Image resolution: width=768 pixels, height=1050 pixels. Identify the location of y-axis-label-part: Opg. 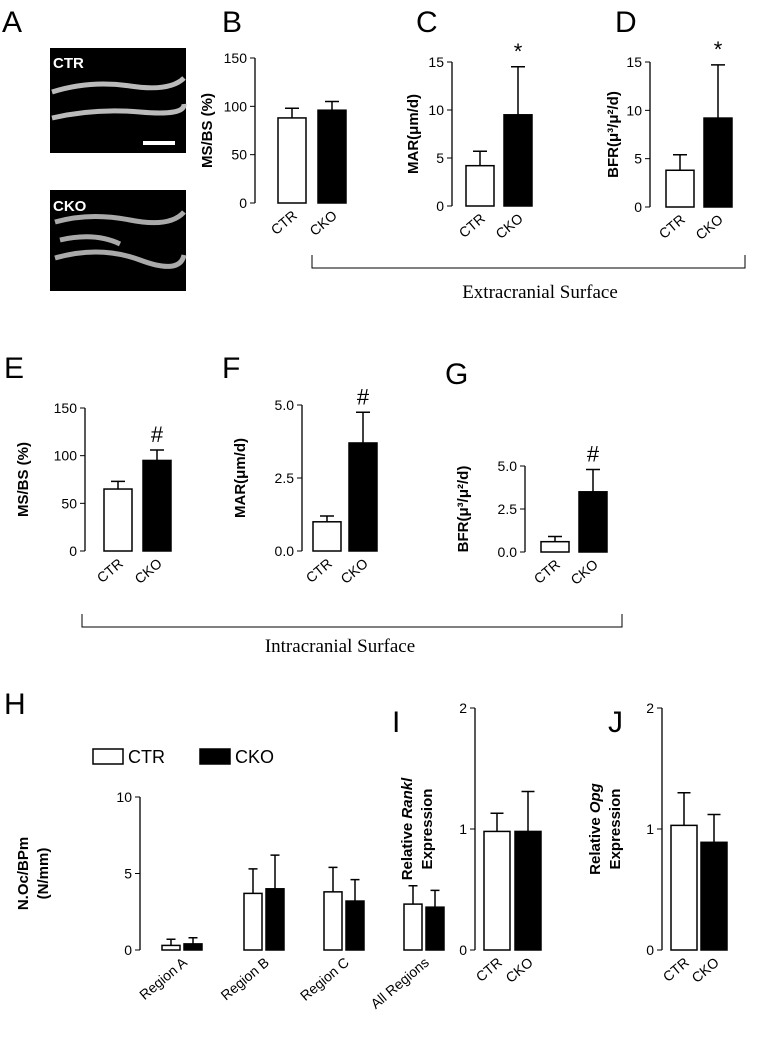
(595, 798).